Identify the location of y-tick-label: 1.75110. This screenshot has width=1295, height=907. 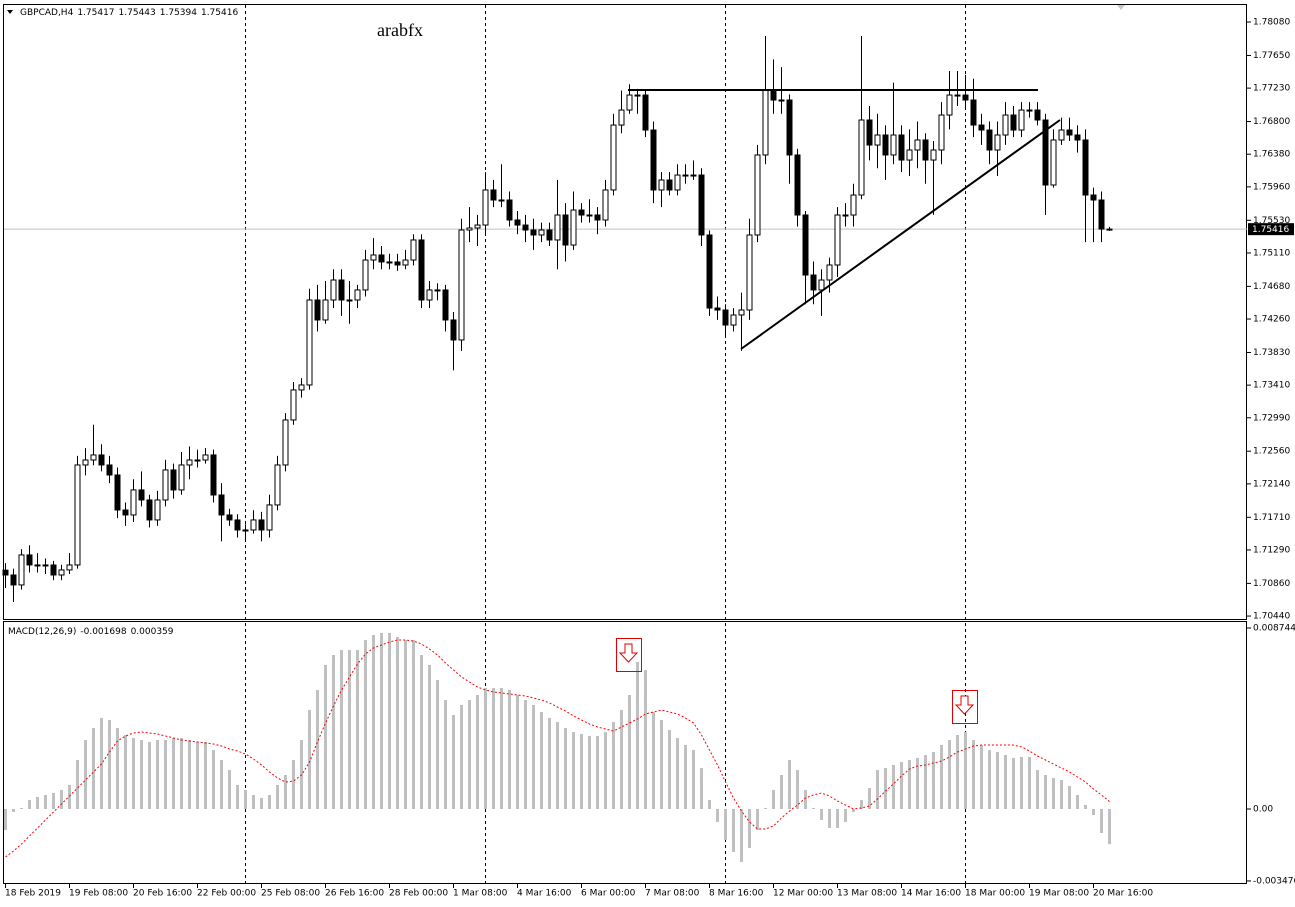
(1271, 253).